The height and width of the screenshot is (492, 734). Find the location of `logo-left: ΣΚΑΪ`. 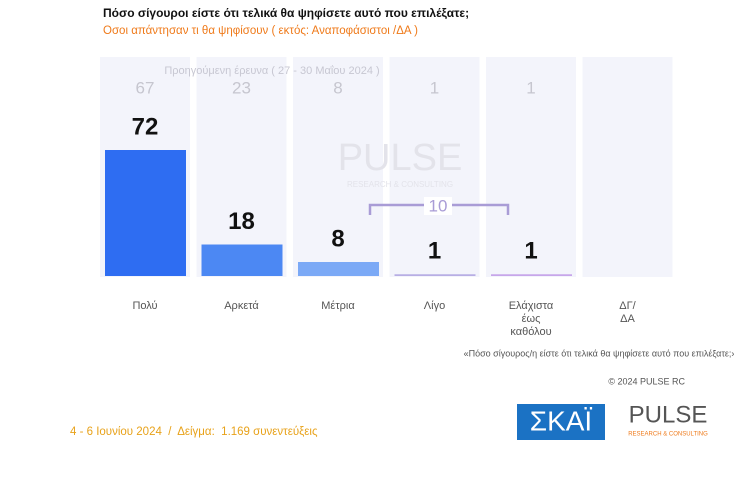

logo-left: ΣΚΑΪ is located at coordinates (561, 420).